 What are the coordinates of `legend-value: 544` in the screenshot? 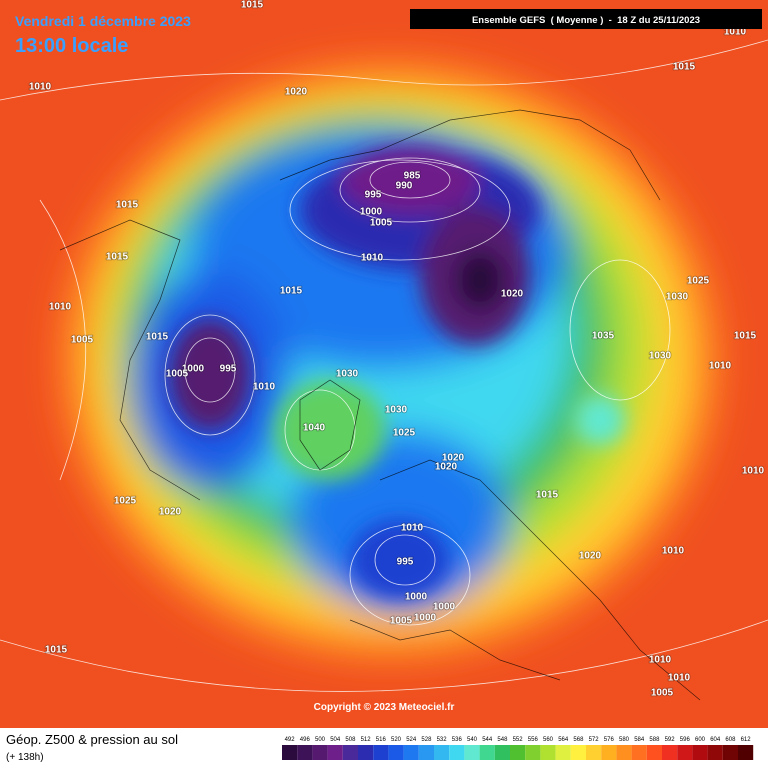 It's located at (487, 740).